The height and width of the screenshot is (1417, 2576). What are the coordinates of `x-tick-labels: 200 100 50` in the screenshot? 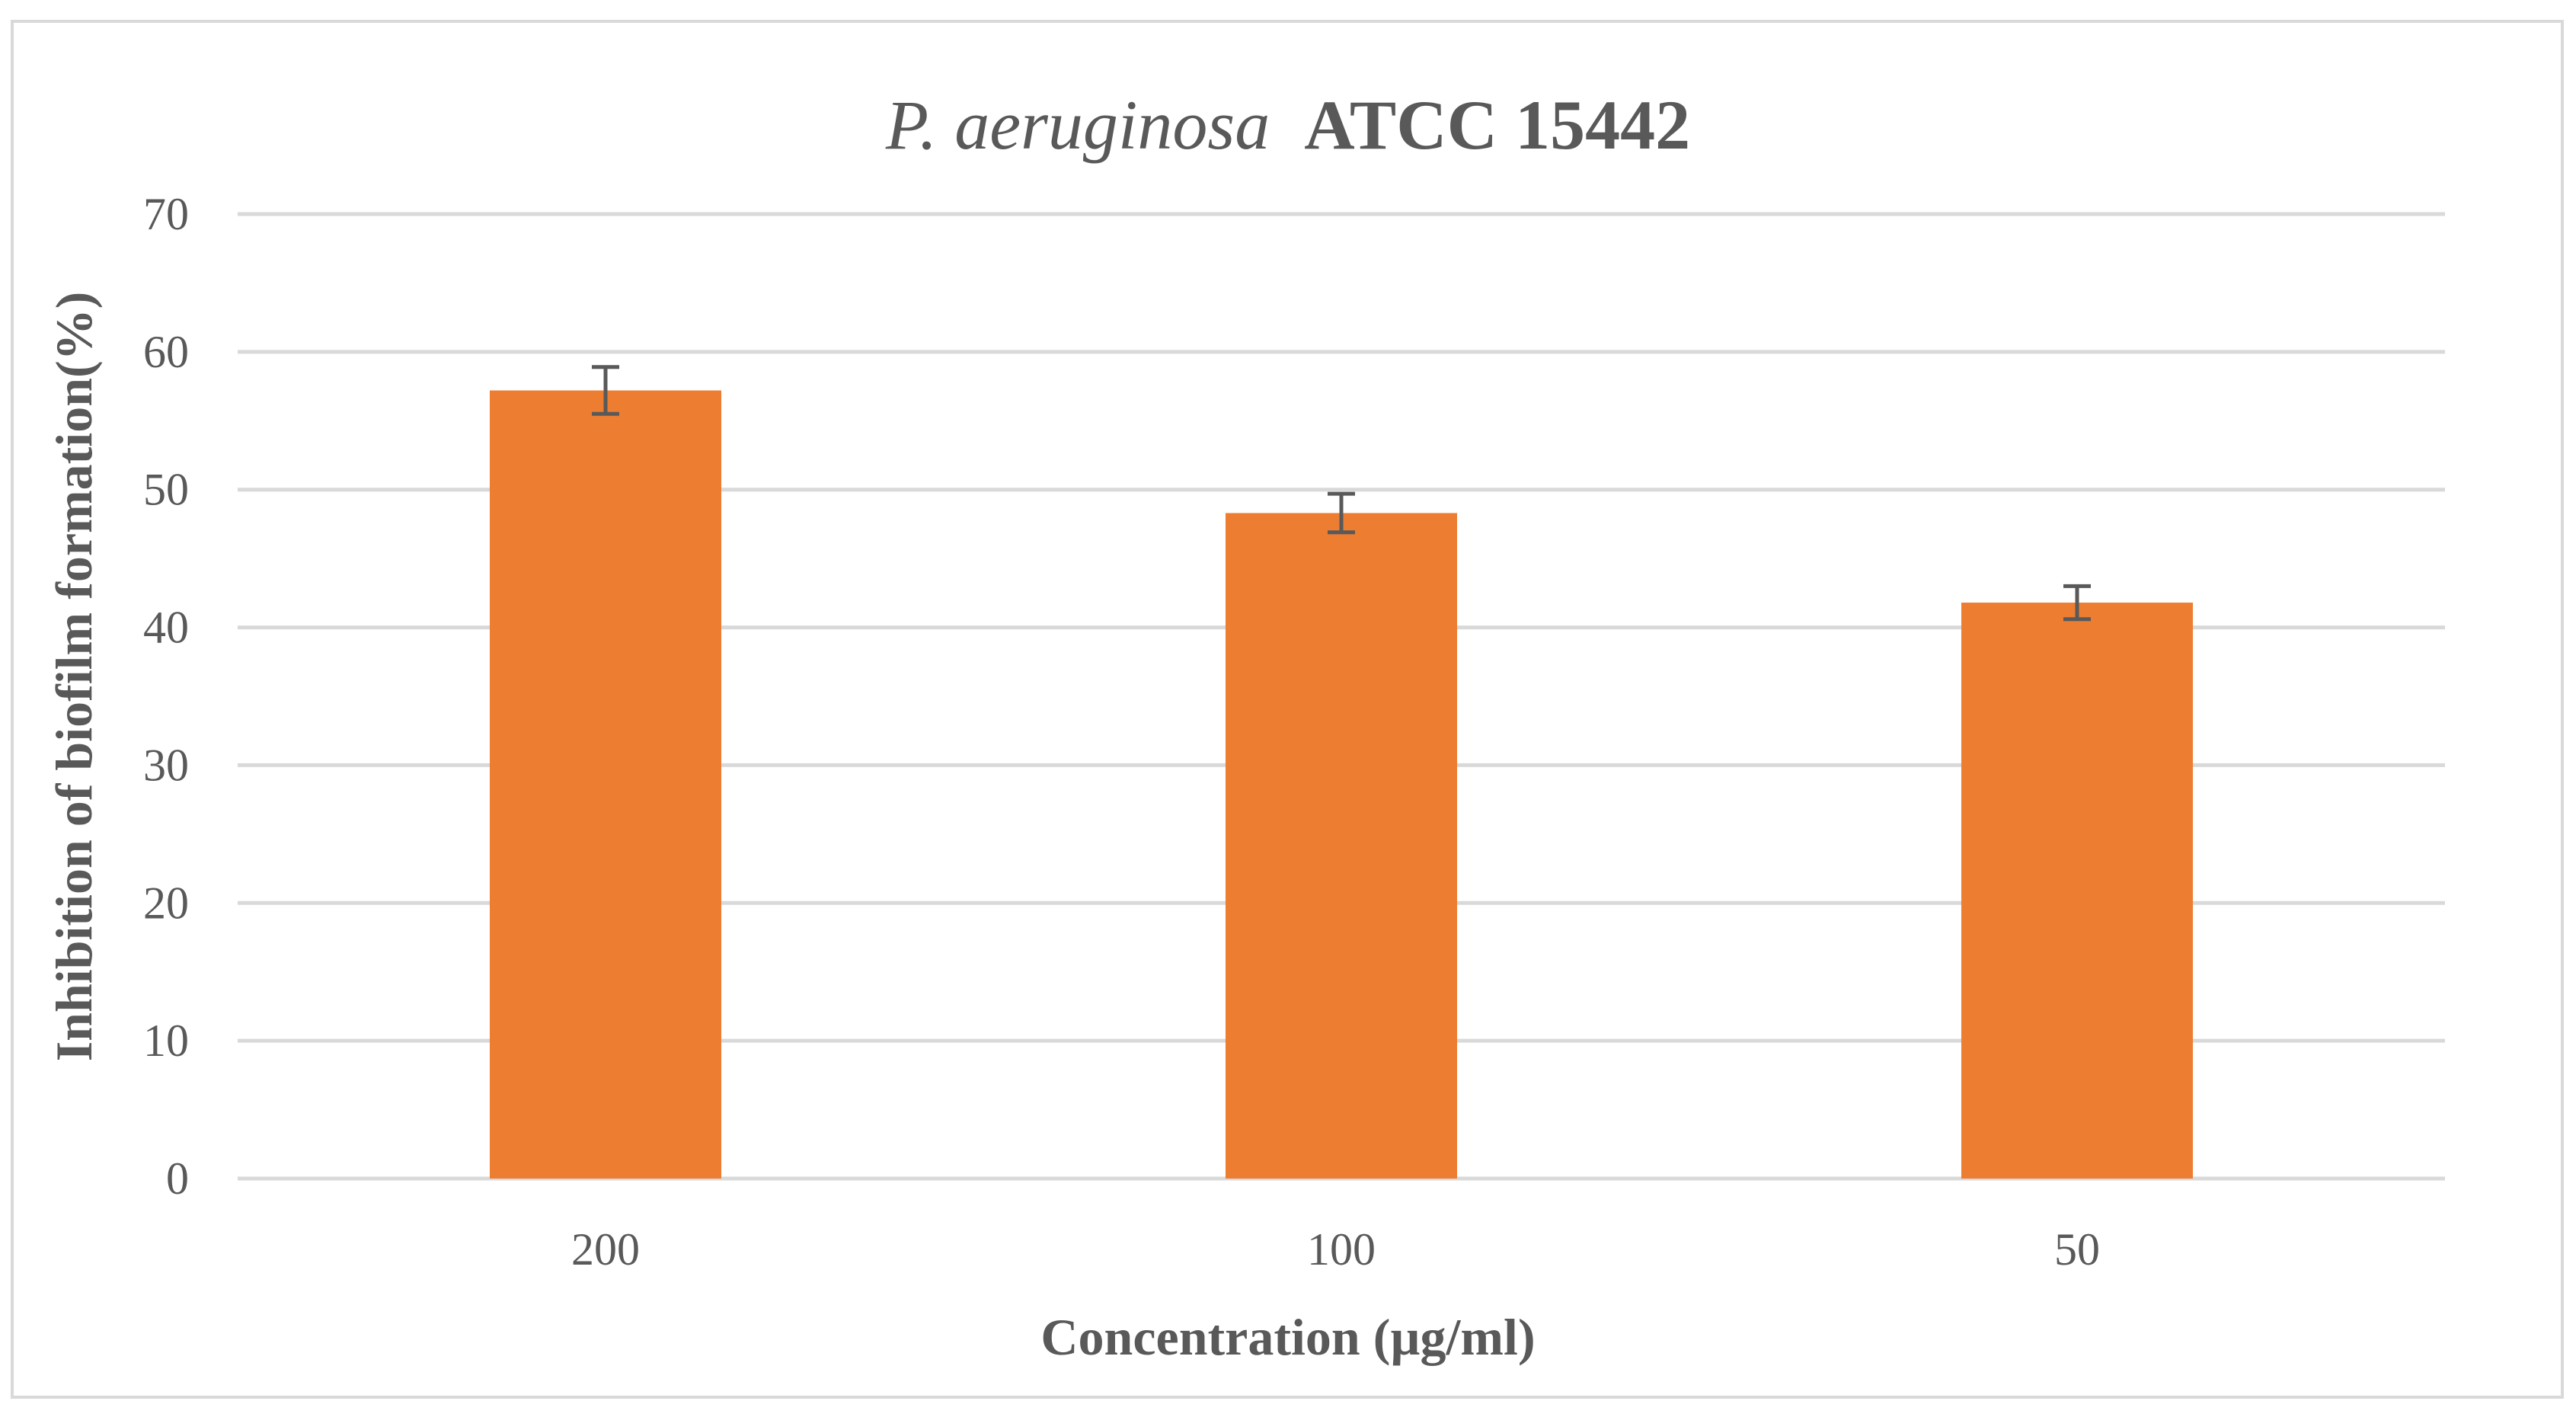 It's located at (1335, 1249).